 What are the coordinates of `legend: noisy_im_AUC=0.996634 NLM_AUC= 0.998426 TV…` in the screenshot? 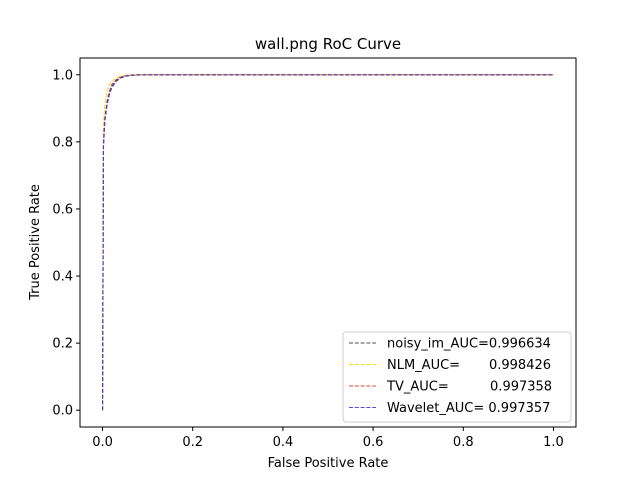 It's located at (457, 377).